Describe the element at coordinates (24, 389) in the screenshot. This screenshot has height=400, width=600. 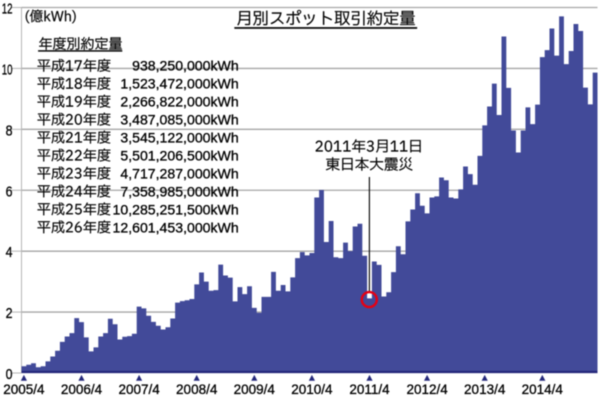
I see `svg-text: 2005/4` at that location.